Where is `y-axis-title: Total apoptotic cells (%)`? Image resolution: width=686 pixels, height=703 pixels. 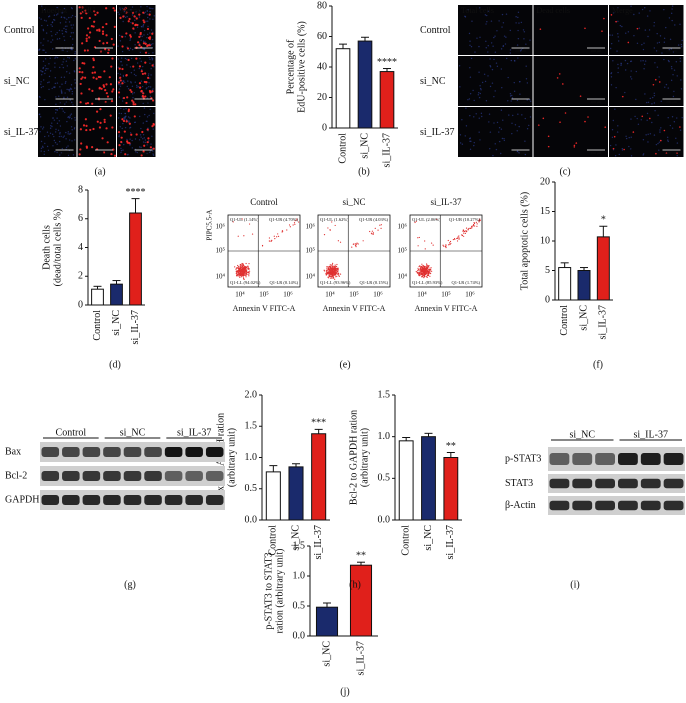
y-axis-title: Total apoptotic cells (%) is located at coordinates (524, 241).